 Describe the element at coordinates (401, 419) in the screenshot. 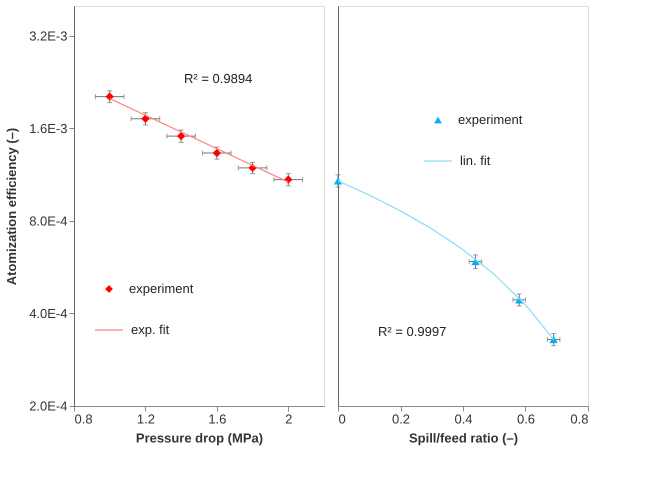

I see `x-tick-label: 0.2` at that location.